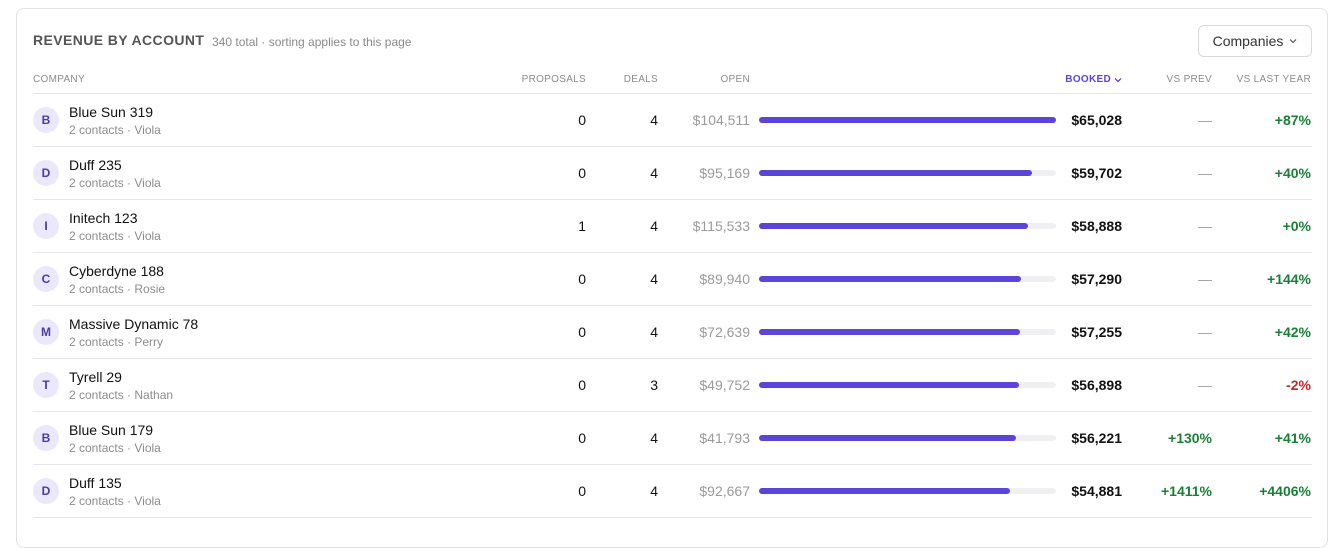 This screenshot has height=548, width=1344. I want to click on column-header: VS PREV, so click(1189, 79).